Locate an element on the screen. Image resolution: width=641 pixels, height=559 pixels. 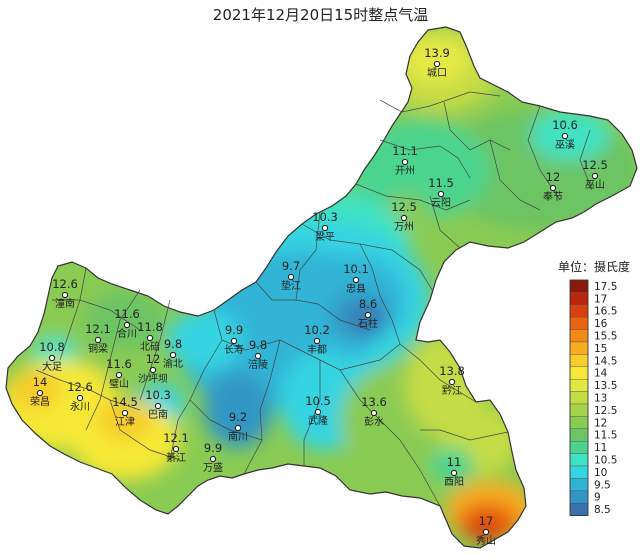
station-value: 11.5 is located at coordinates (441, 183).